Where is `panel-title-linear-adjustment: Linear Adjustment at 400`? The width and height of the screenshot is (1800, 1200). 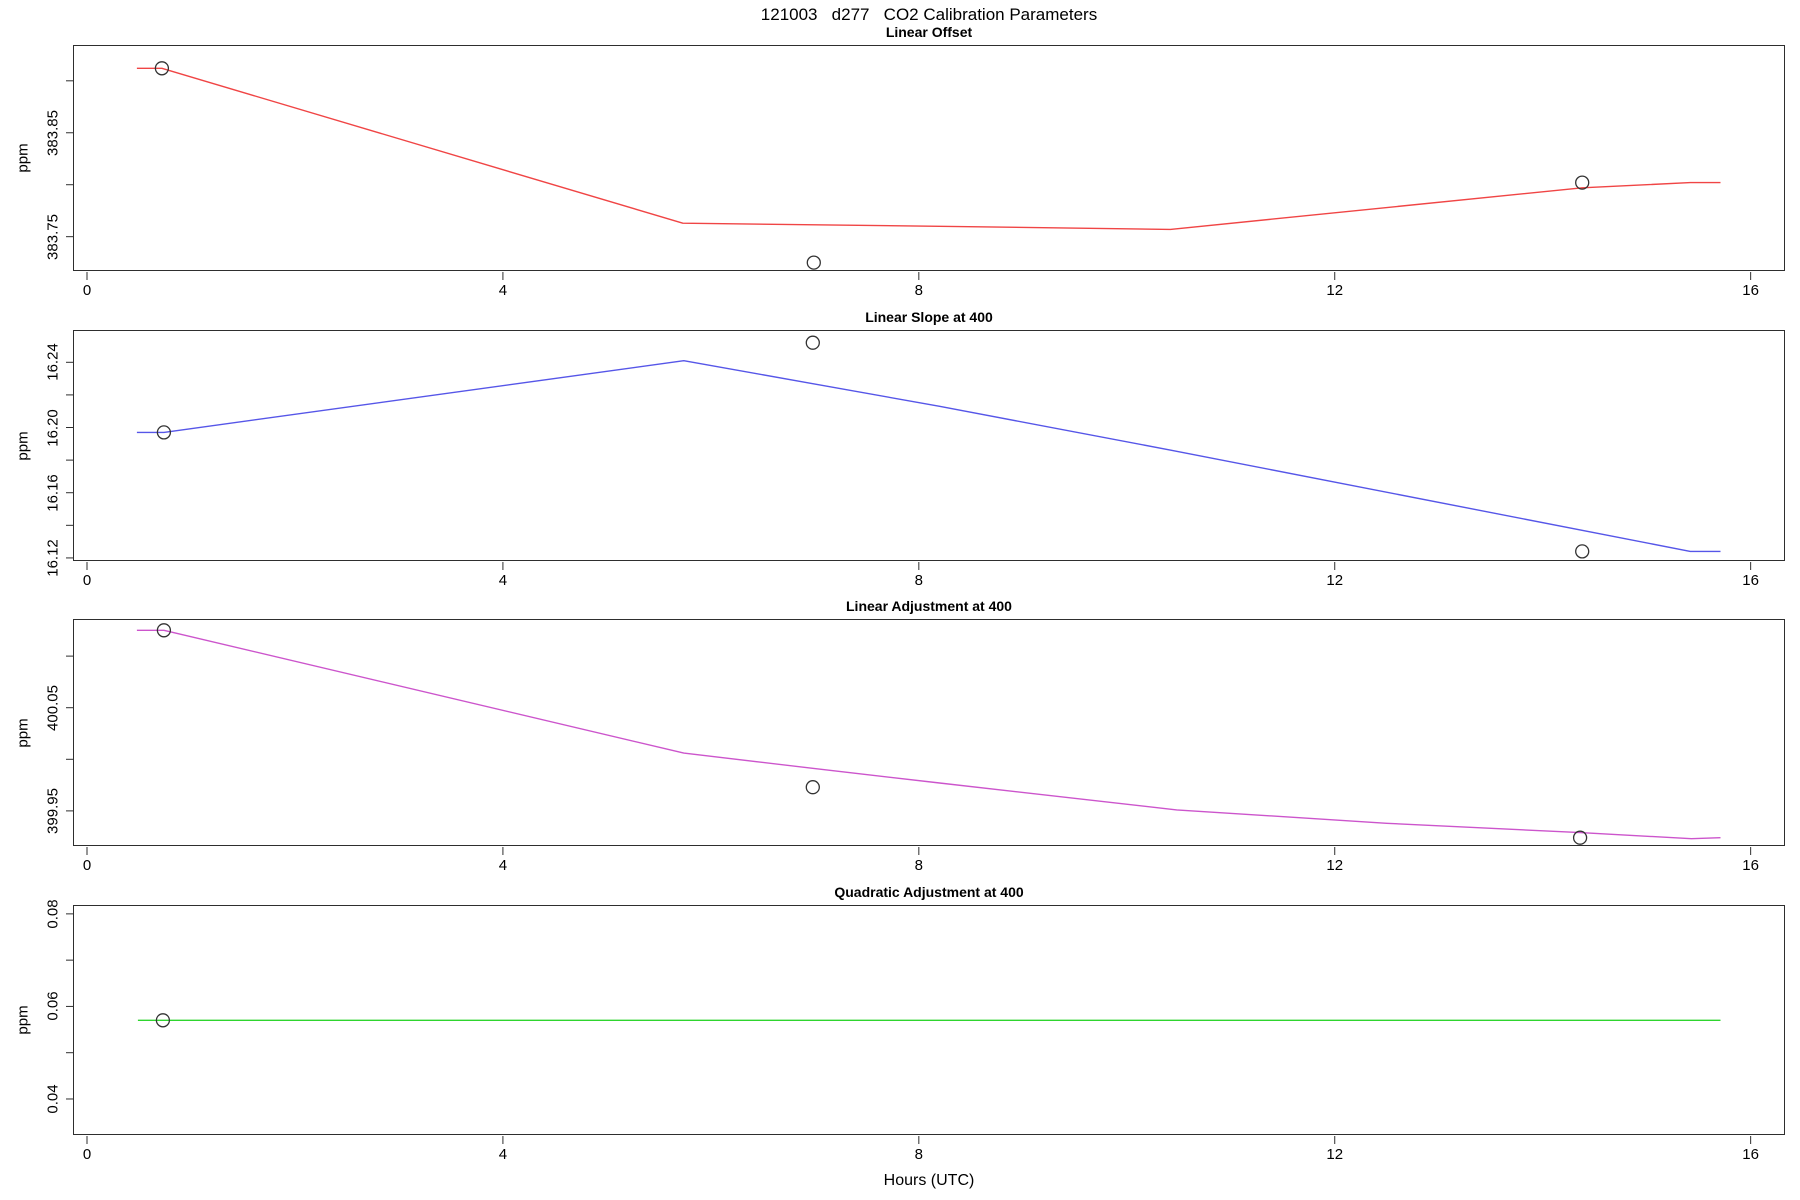
panel-title-linear-adjustment: Linear Adjustment at 400 is located at coordinates (929, 606).